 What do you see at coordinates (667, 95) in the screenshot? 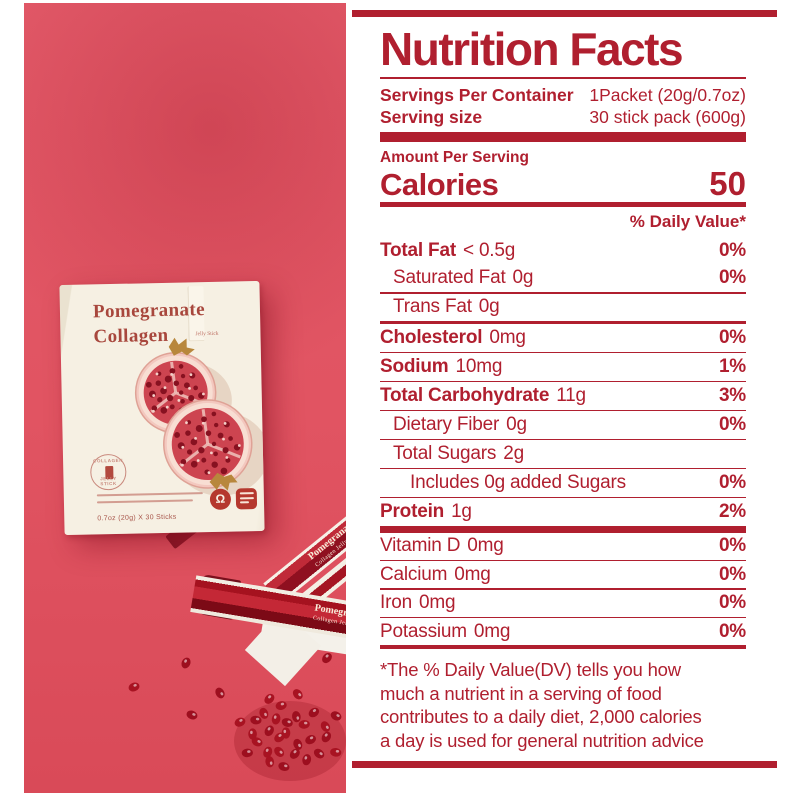
I see `servings-per-container-value: 1Packet (20g/0.7oz)` at bounding box center [667, 95].